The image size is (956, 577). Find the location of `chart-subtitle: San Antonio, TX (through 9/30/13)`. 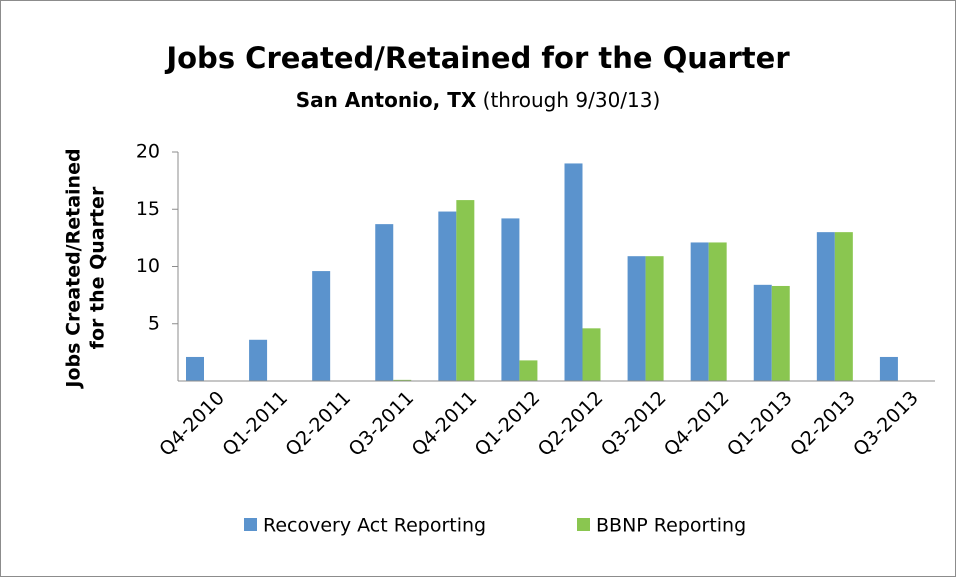

chart-subtitle: San Antonio, TX (through 9/30/13) is located at coordinates (478, 100).